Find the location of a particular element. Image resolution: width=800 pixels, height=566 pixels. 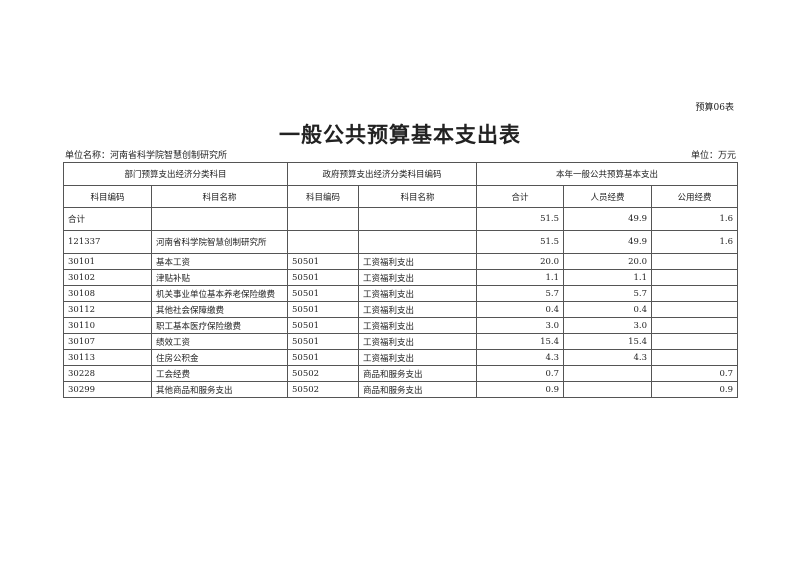

table-cell: 30107 is located at coordinates (107, 341).